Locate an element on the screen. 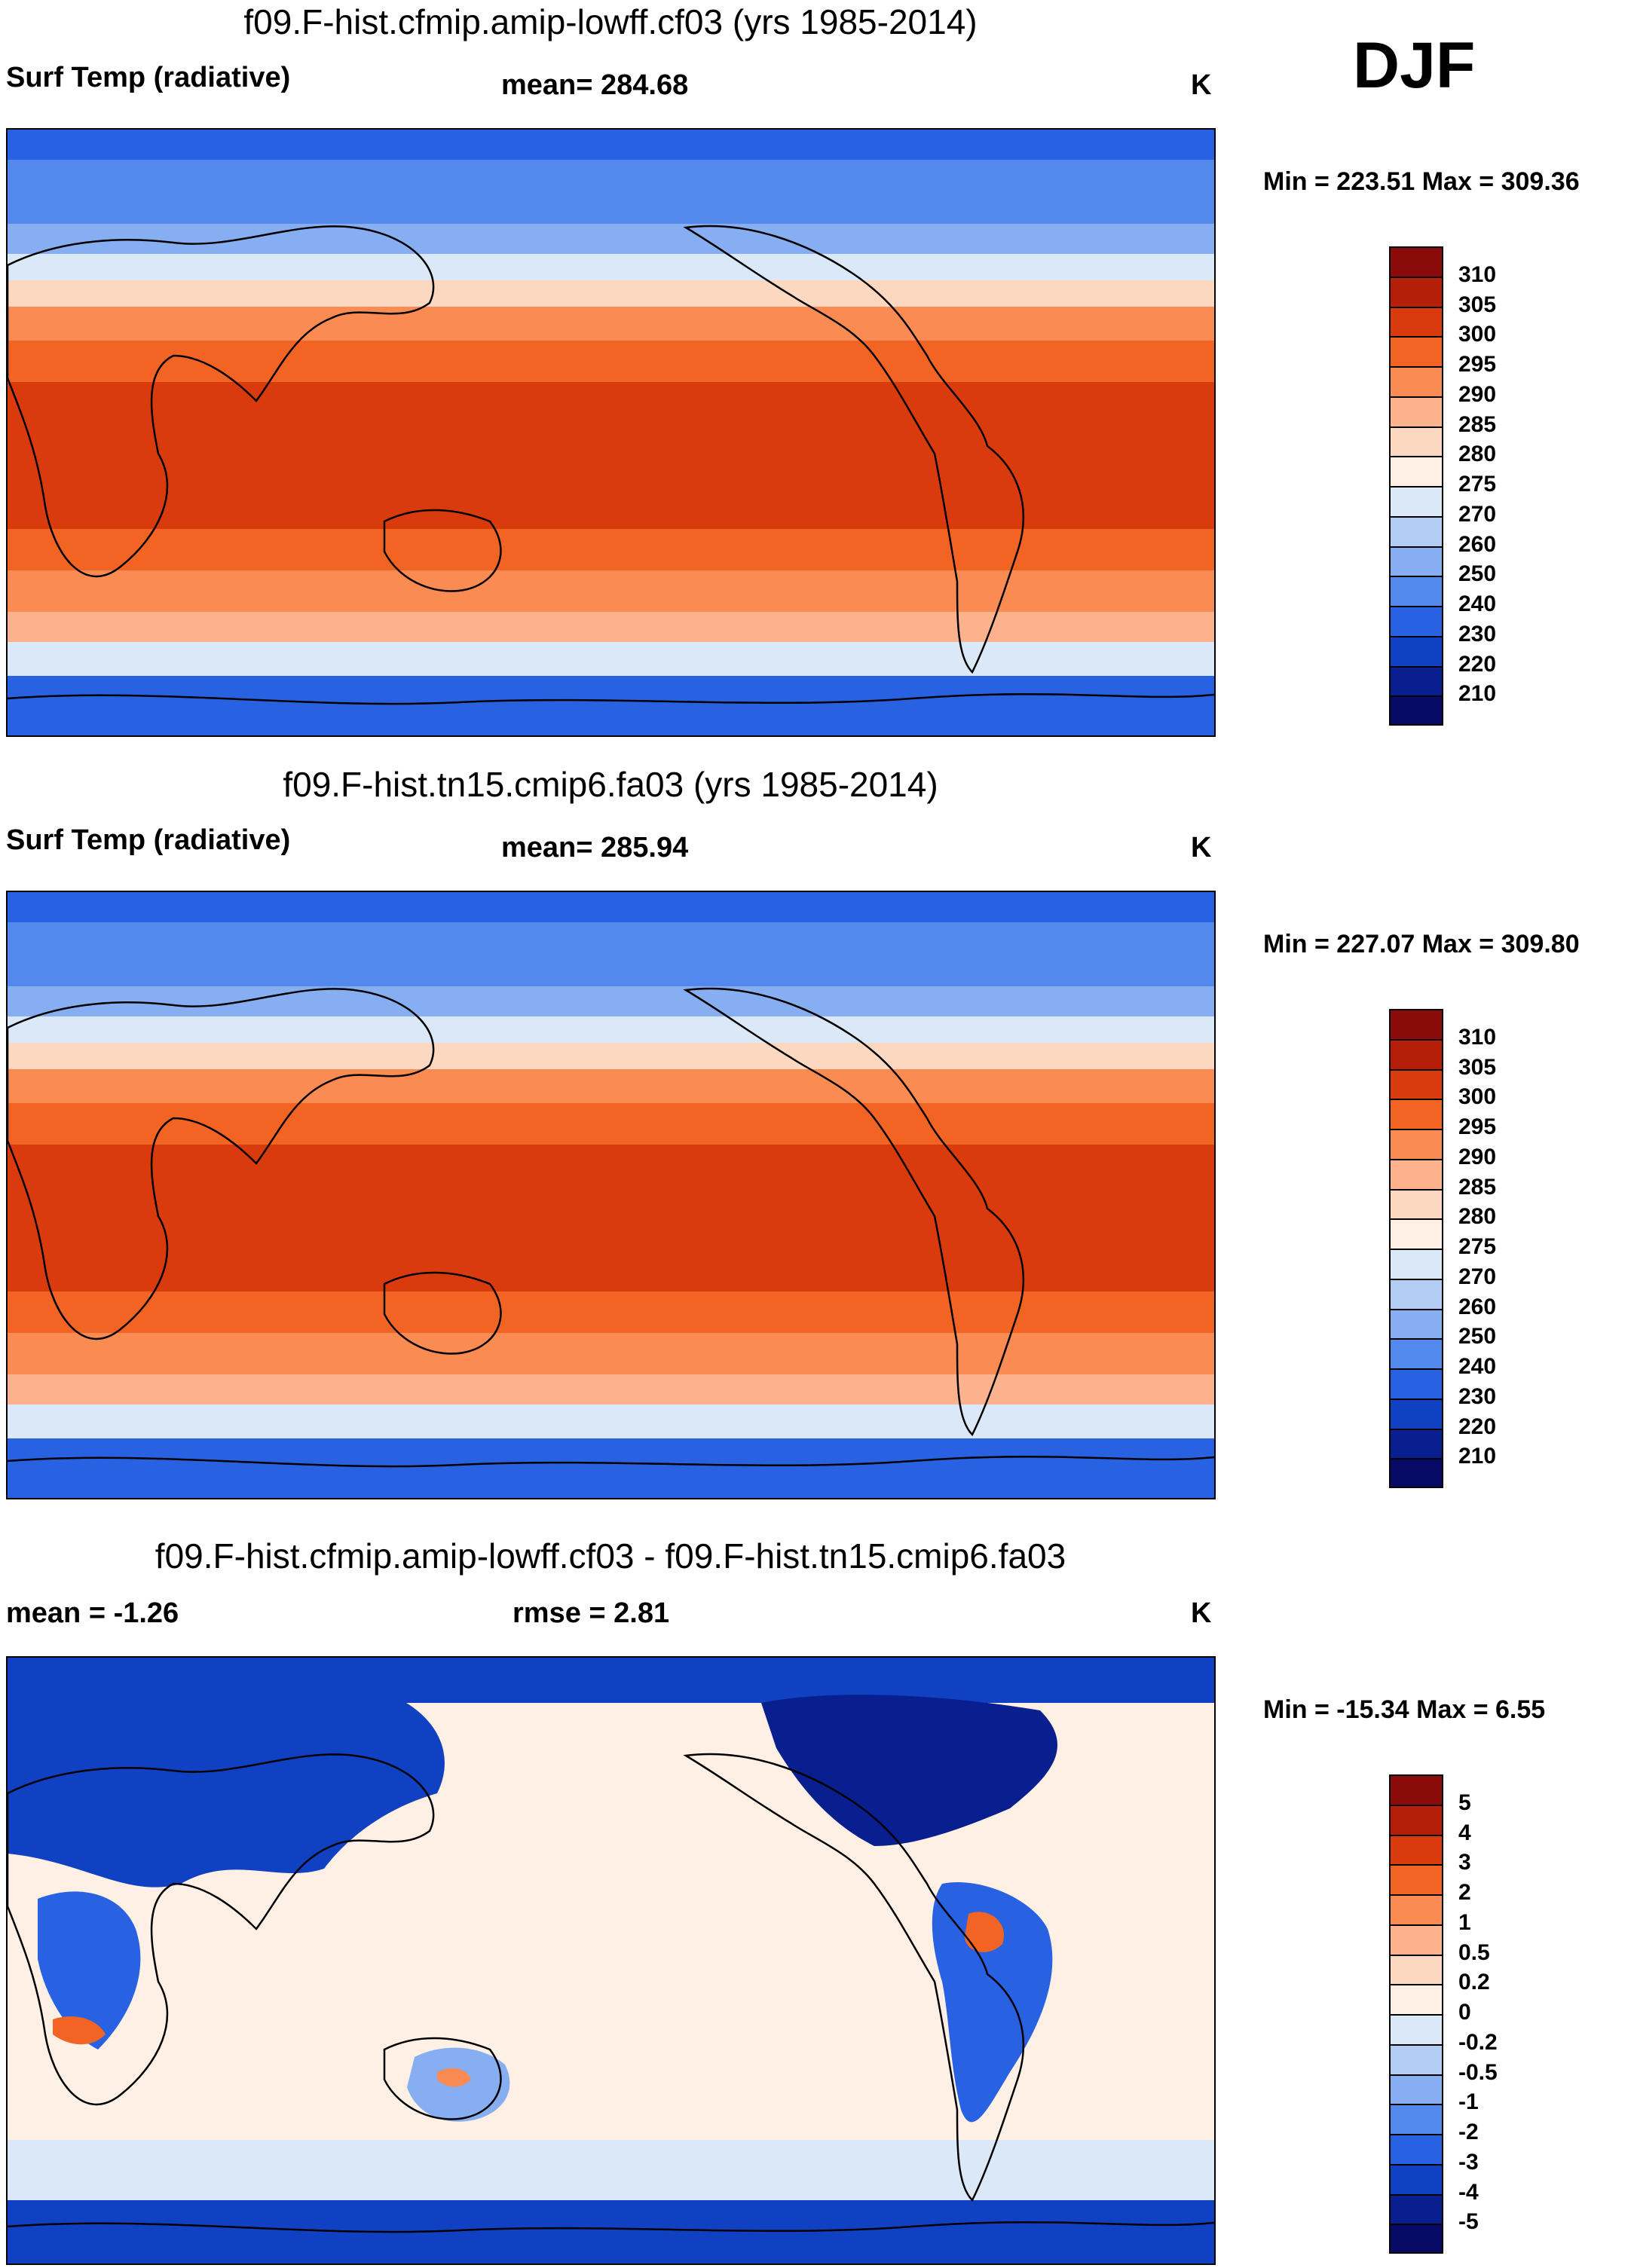 The width and height of the screenshot is (1634, 2268). band-southern-ocean is located at coordinates (611, 2170).